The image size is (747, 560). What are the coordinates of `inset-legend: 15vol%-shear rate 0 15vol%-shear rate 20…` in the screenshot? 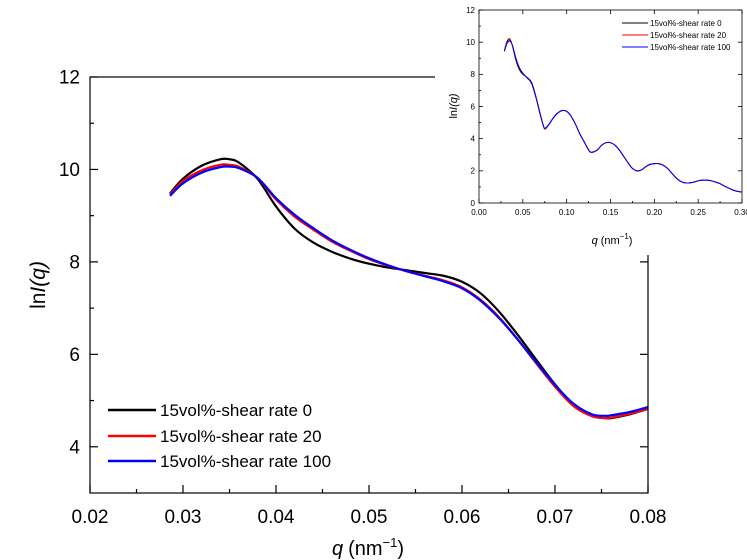 It's located at (676, 35).